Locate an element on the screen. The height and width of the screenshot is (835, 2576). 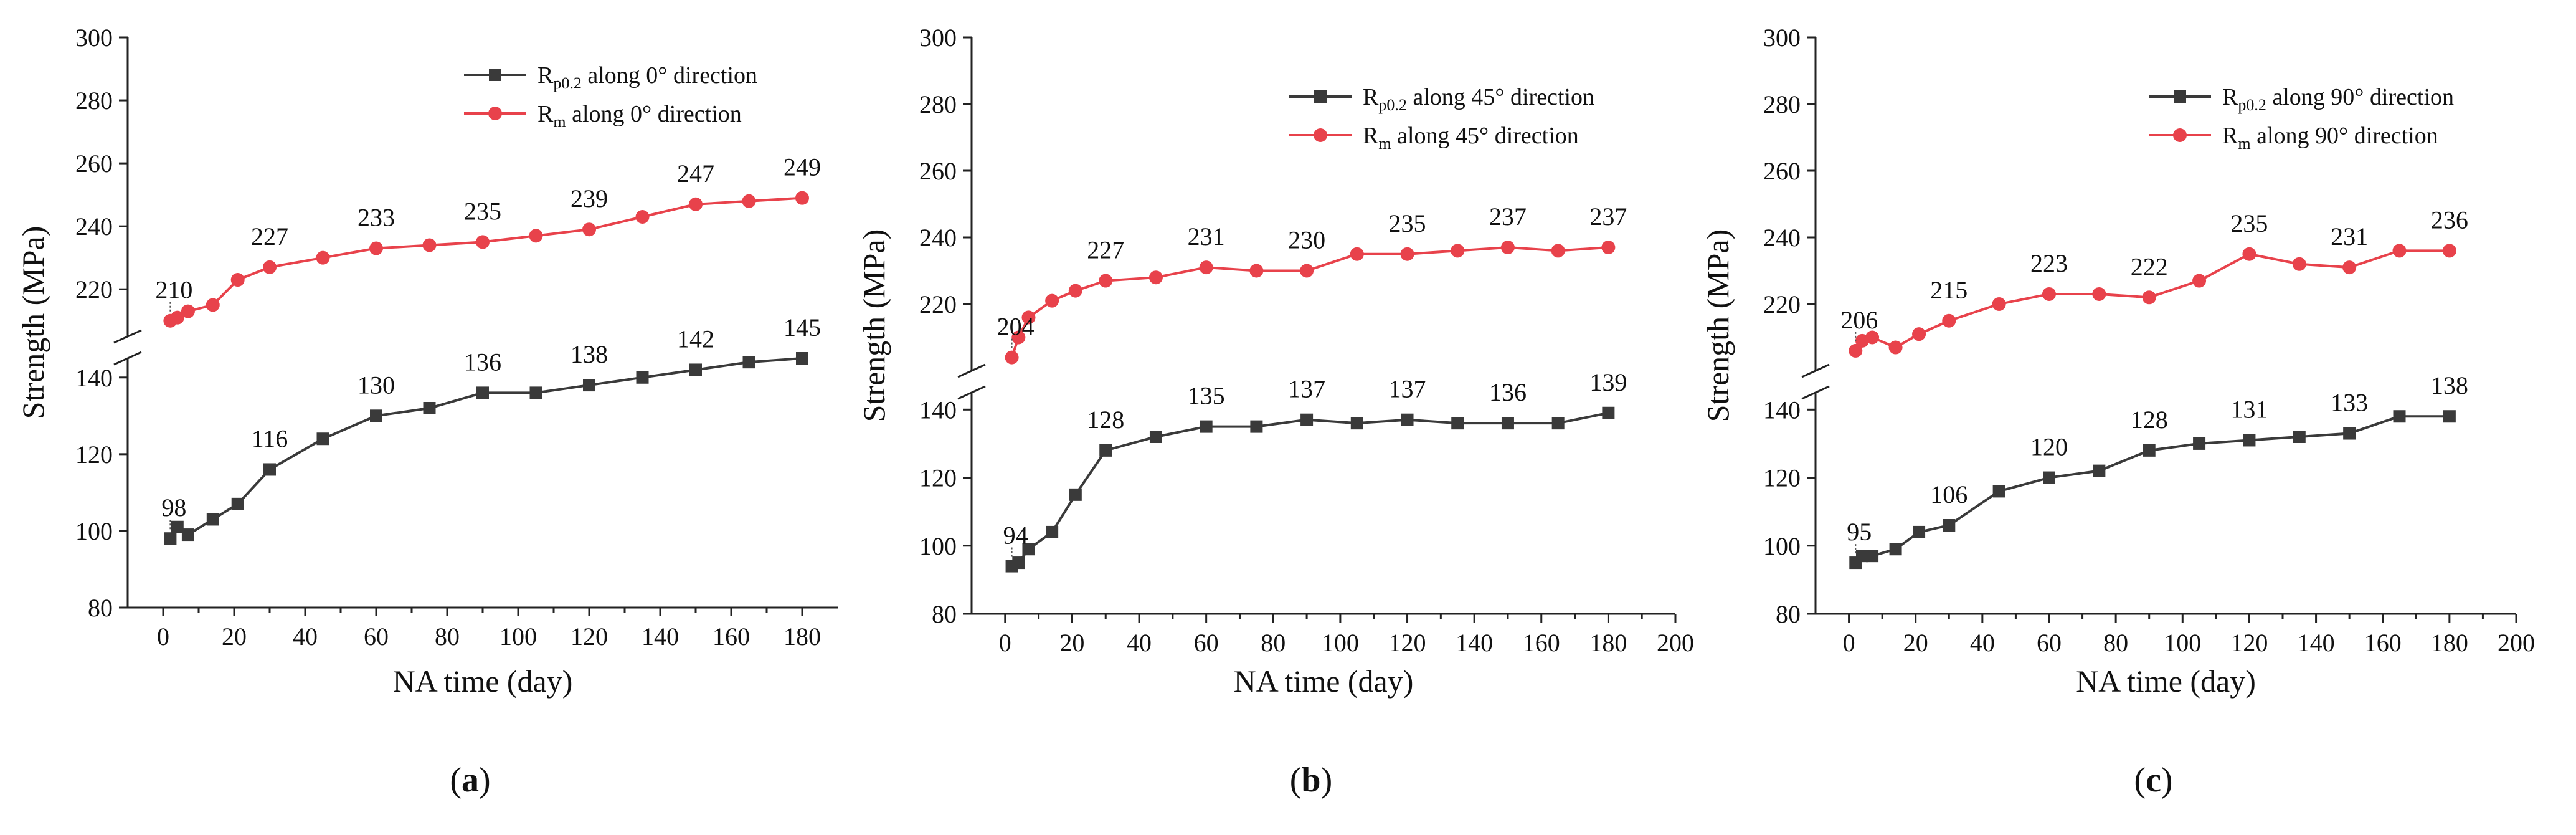
data-label: 223 is located at coordinates (2049, 263).